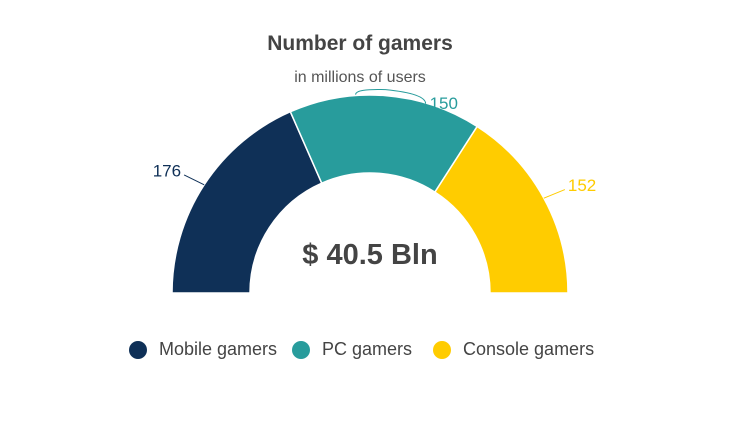 This screenshot has height=425, width=740. I want to click on legend-label: Console gamers, so click(528, 349).